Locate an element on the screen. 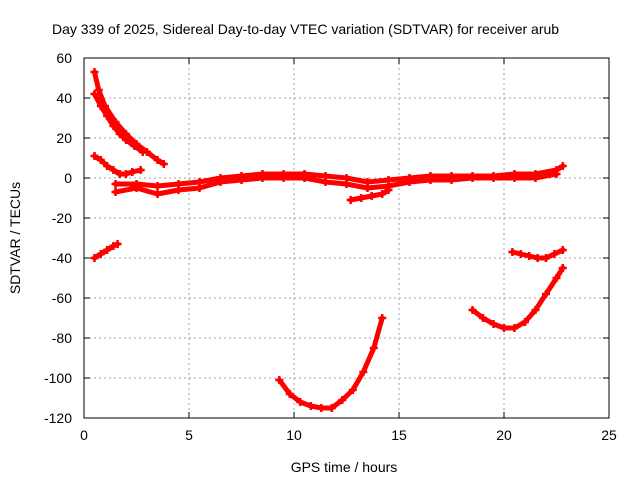 The width and height of the screenshot is (640, 480). x-tick-label: 25 is located at coordinates (609, 435).